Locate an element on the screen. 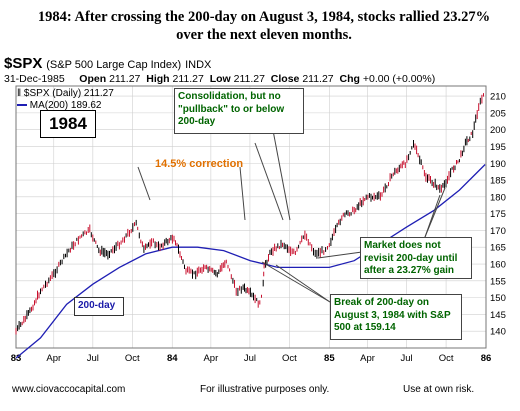 This screenshot has height=411, width=520. low-label: Low is located at coordinates (220, 79).